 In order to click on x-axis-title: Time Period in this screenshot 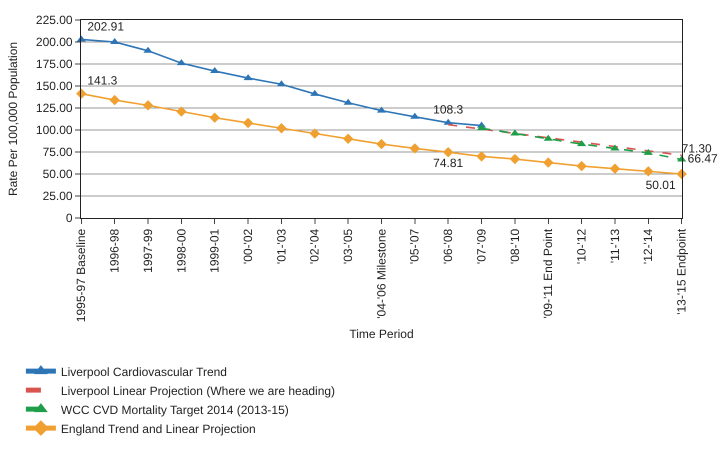, I will do `click(381, 334)`.